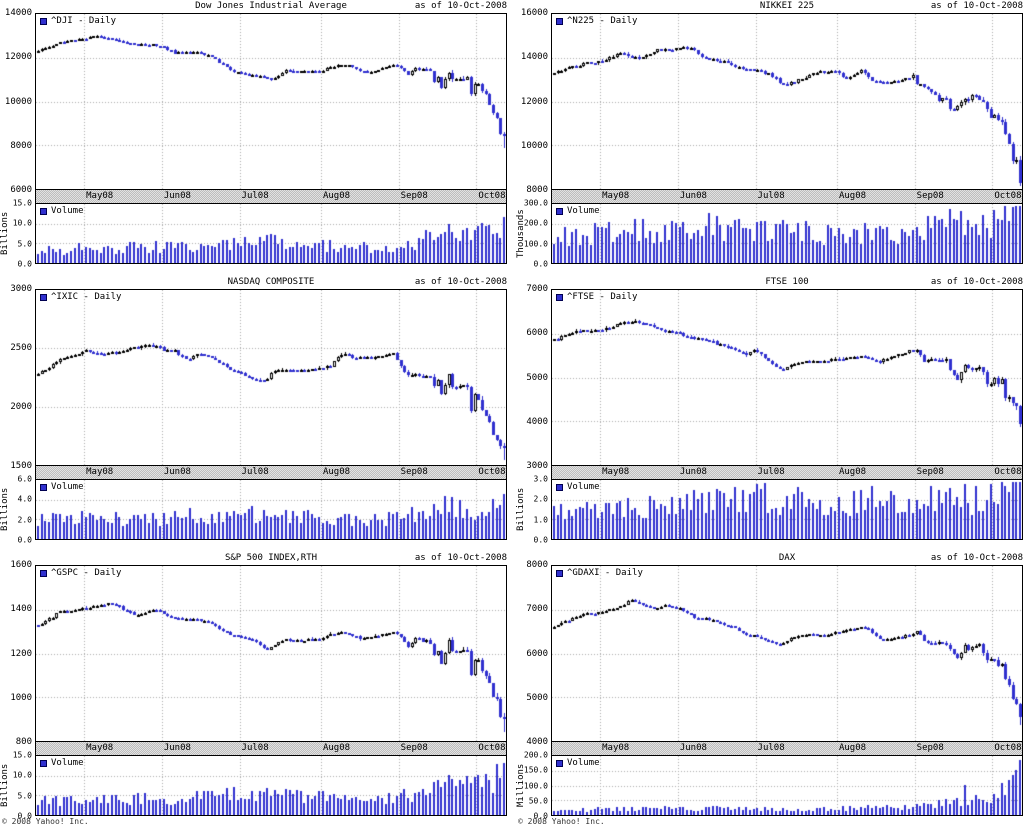 This screenshot has width=1032, height=828. What do you see at coordinates (774, 7) in the screenshot?
I see `chart-titlebar: NIKKEI 225 as of 10-Oct-2008` at bounding box center [774, 7].